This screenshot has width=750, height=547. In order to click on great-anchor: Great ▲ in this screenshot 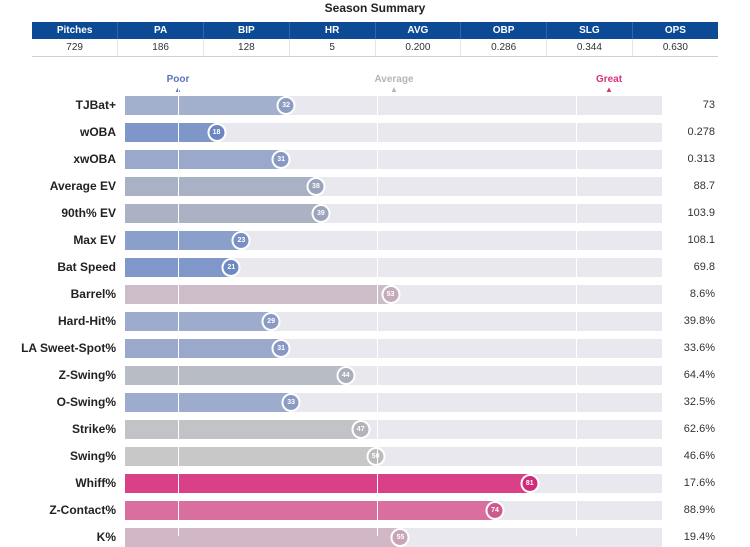, I will do `click(609, 84)`.